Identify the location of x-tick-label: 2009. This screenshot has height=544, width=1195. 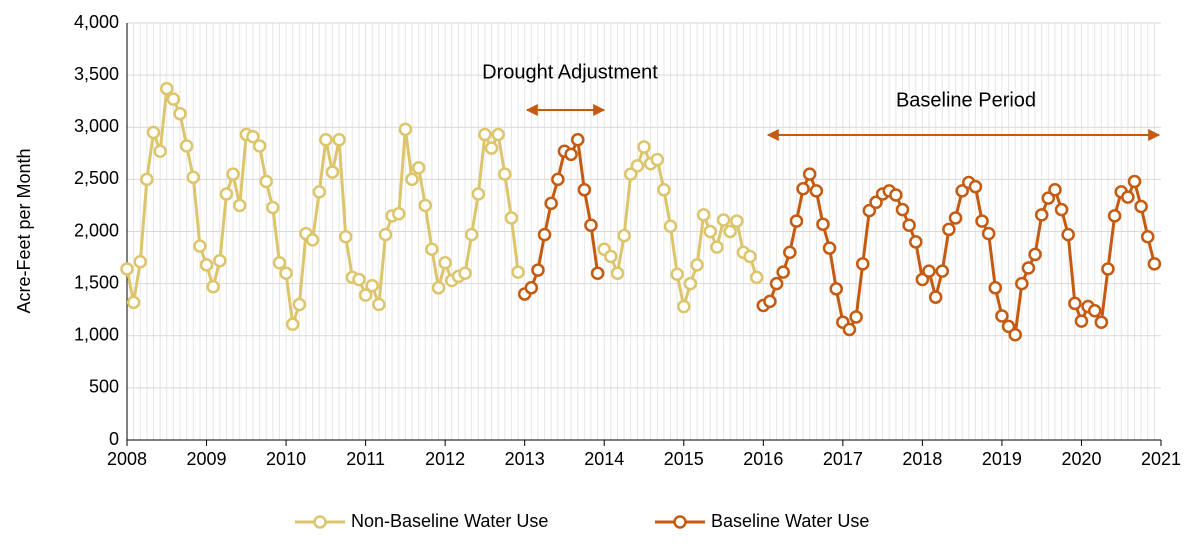
(207, 459).